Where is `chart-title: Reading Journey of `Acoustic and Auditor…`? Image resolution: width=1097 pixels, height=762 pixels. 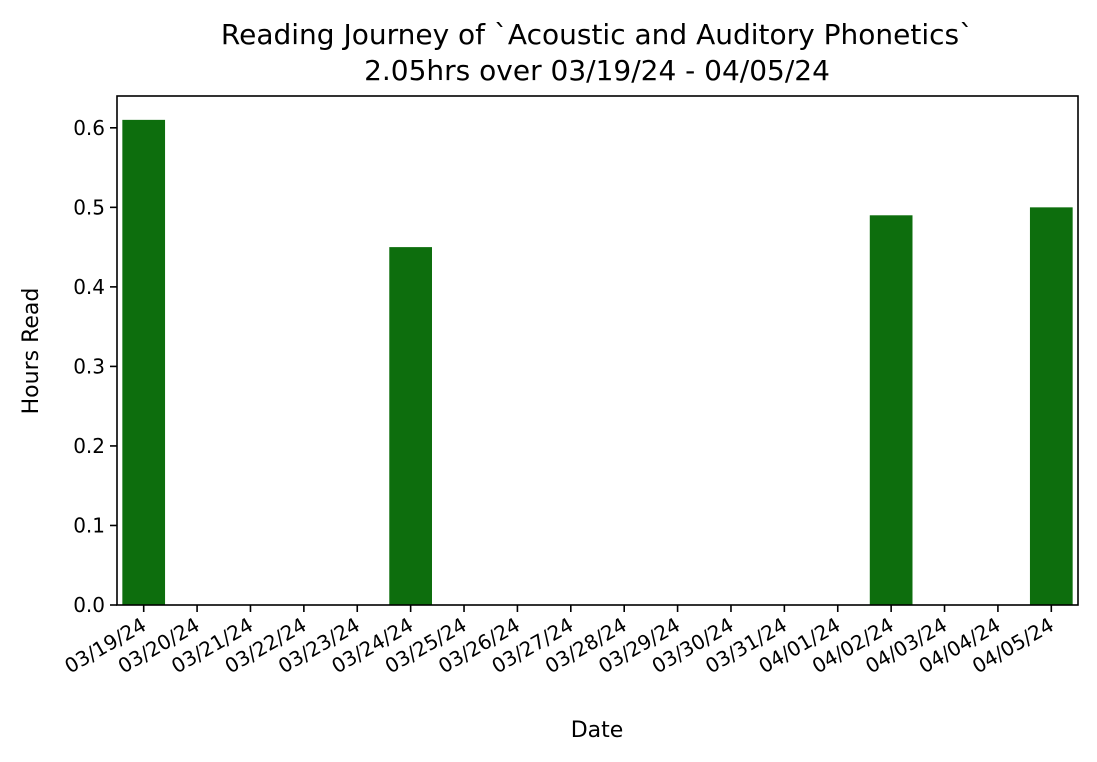
chart-title: Reading Journey of `Acoustic and Auditor… is located at coordinates (597, 34).